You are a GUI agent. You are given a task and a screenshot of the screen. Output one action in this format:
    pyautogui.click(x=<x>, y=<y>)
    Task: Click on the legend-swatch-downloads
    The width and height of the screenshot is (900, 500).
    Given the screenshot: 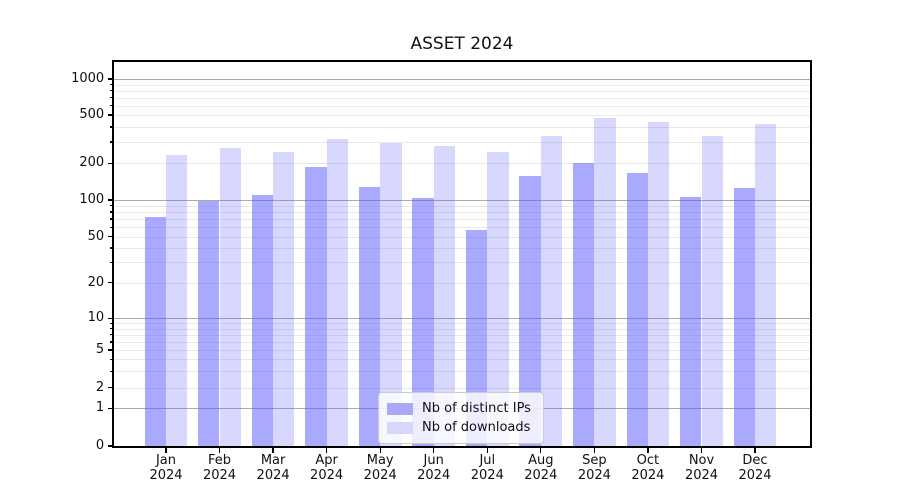 What is the action you would take?
    pyautogui.click(x=400, y=427)
    